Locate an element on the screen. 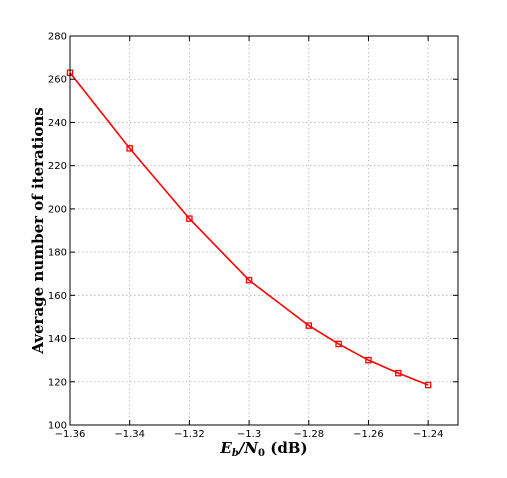 The image size is (507, 478). y-tick-label: 200 is located at coordinates (57, 209).